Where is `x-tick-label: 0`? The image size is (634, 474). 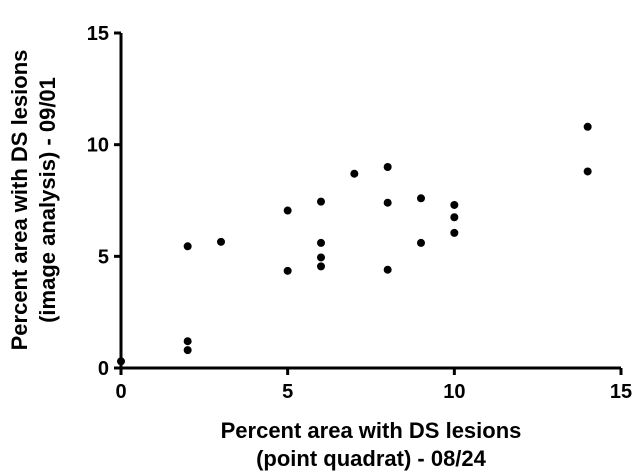 x-tick-label: 0 is located at coordinates (120, 392).